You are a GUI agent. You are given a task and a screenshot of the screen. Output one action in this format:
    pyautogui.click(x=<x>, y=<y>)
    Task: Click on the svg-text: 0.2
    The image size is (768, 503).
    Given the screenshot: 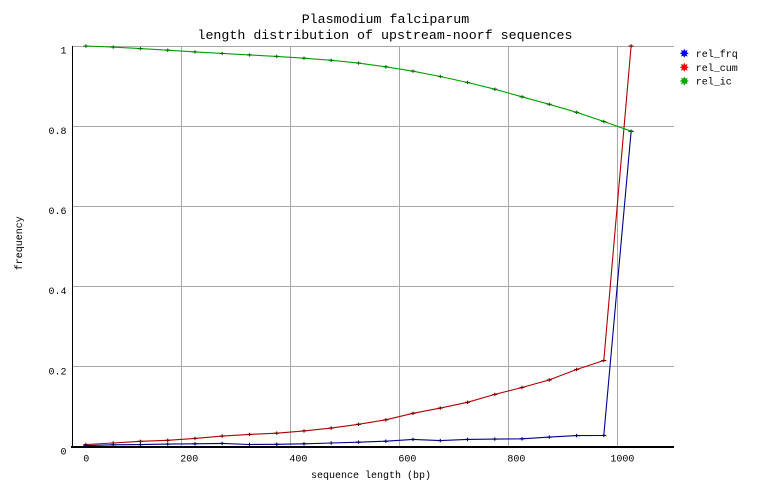 What is the action you would take?
    pyautogui.click(x=57, y=372)
    